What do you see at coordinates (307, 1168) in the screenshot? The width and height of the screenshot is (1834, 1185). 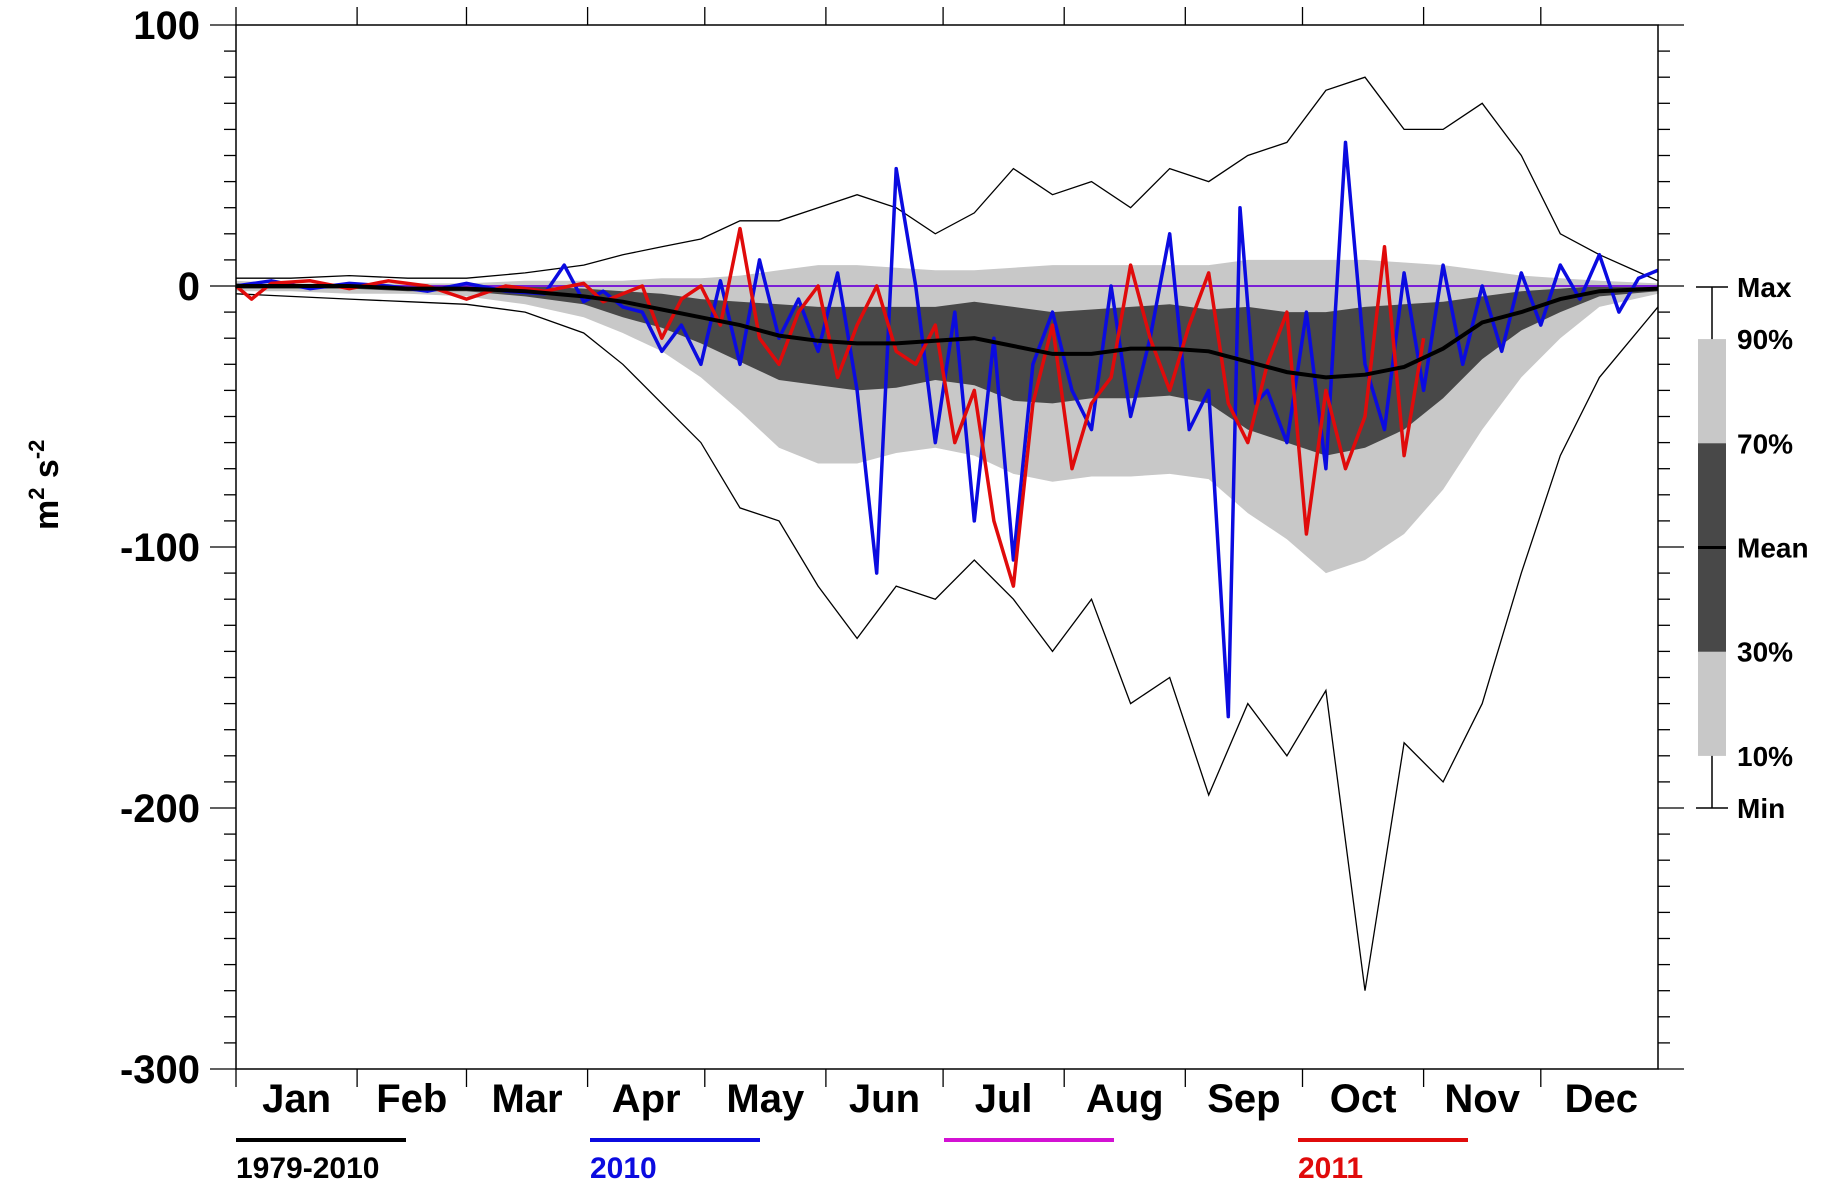 I see `legend-label: 1979-2010` at bounding box center [307, 1168].